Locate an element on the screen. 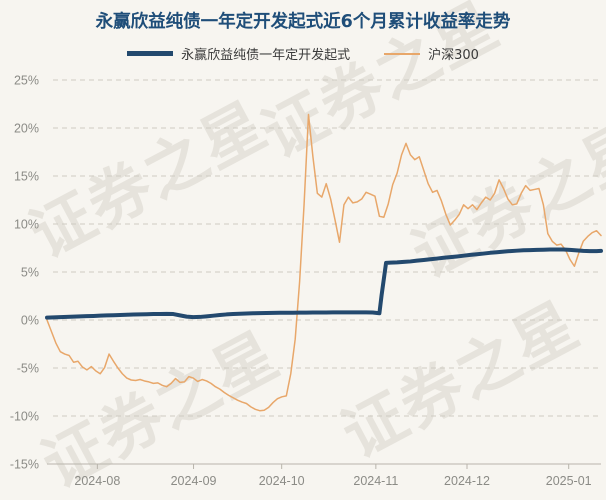 This screenshot has width=606, height=500. y-axis-tick-label: 15% is located at coordinates (26, 177).